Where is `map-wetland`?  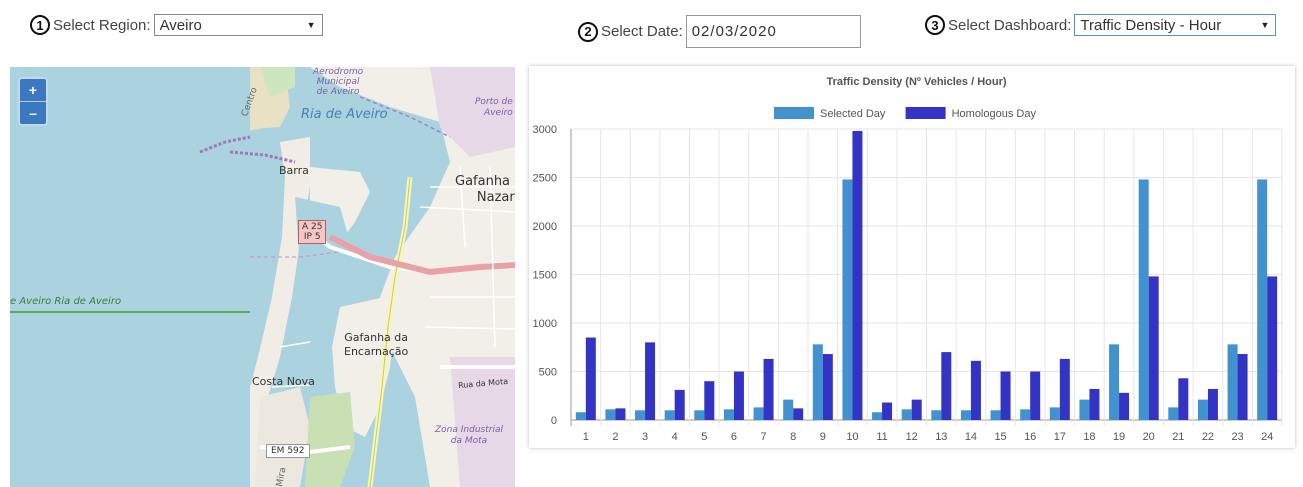
map-wetland is located at coordinates (330, 439).